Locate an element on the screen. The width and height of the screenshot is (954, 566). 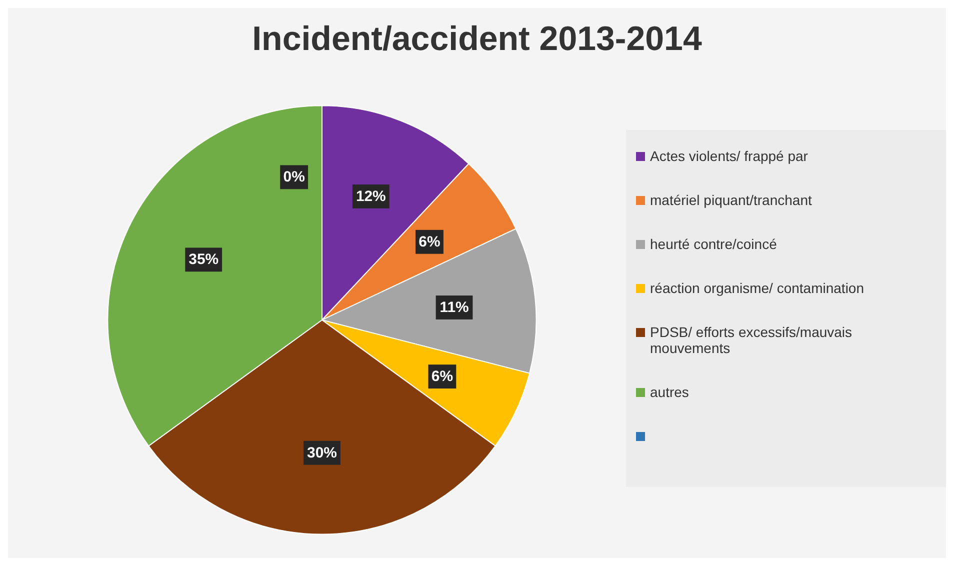
legend-label: autres is located at coordinates (669, 392).